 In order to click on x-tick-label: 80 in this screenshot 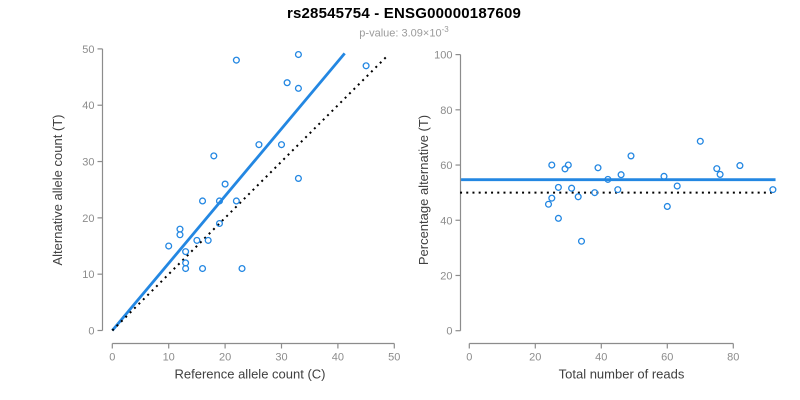, I will do `click(733, 358)`.